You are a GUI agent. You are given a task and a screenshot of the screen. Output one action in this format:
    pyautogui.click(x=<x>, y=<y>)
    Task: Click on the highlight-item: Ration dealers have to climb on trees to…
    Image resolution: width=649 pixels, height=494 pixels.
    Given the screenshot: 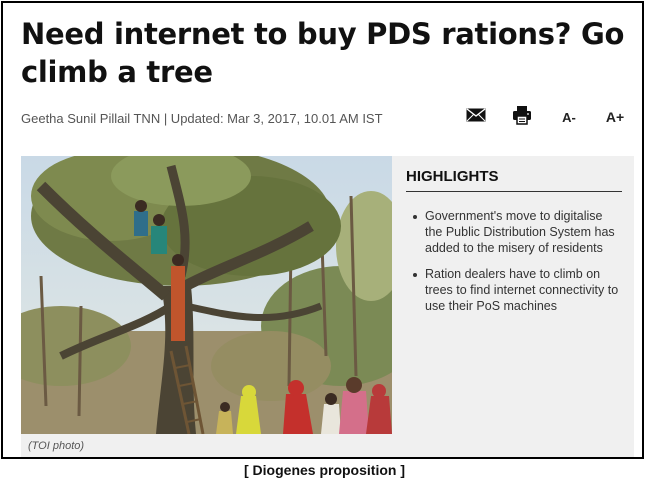 What is the action you would take?
    pyautogui.click(x=516, y=290)
    